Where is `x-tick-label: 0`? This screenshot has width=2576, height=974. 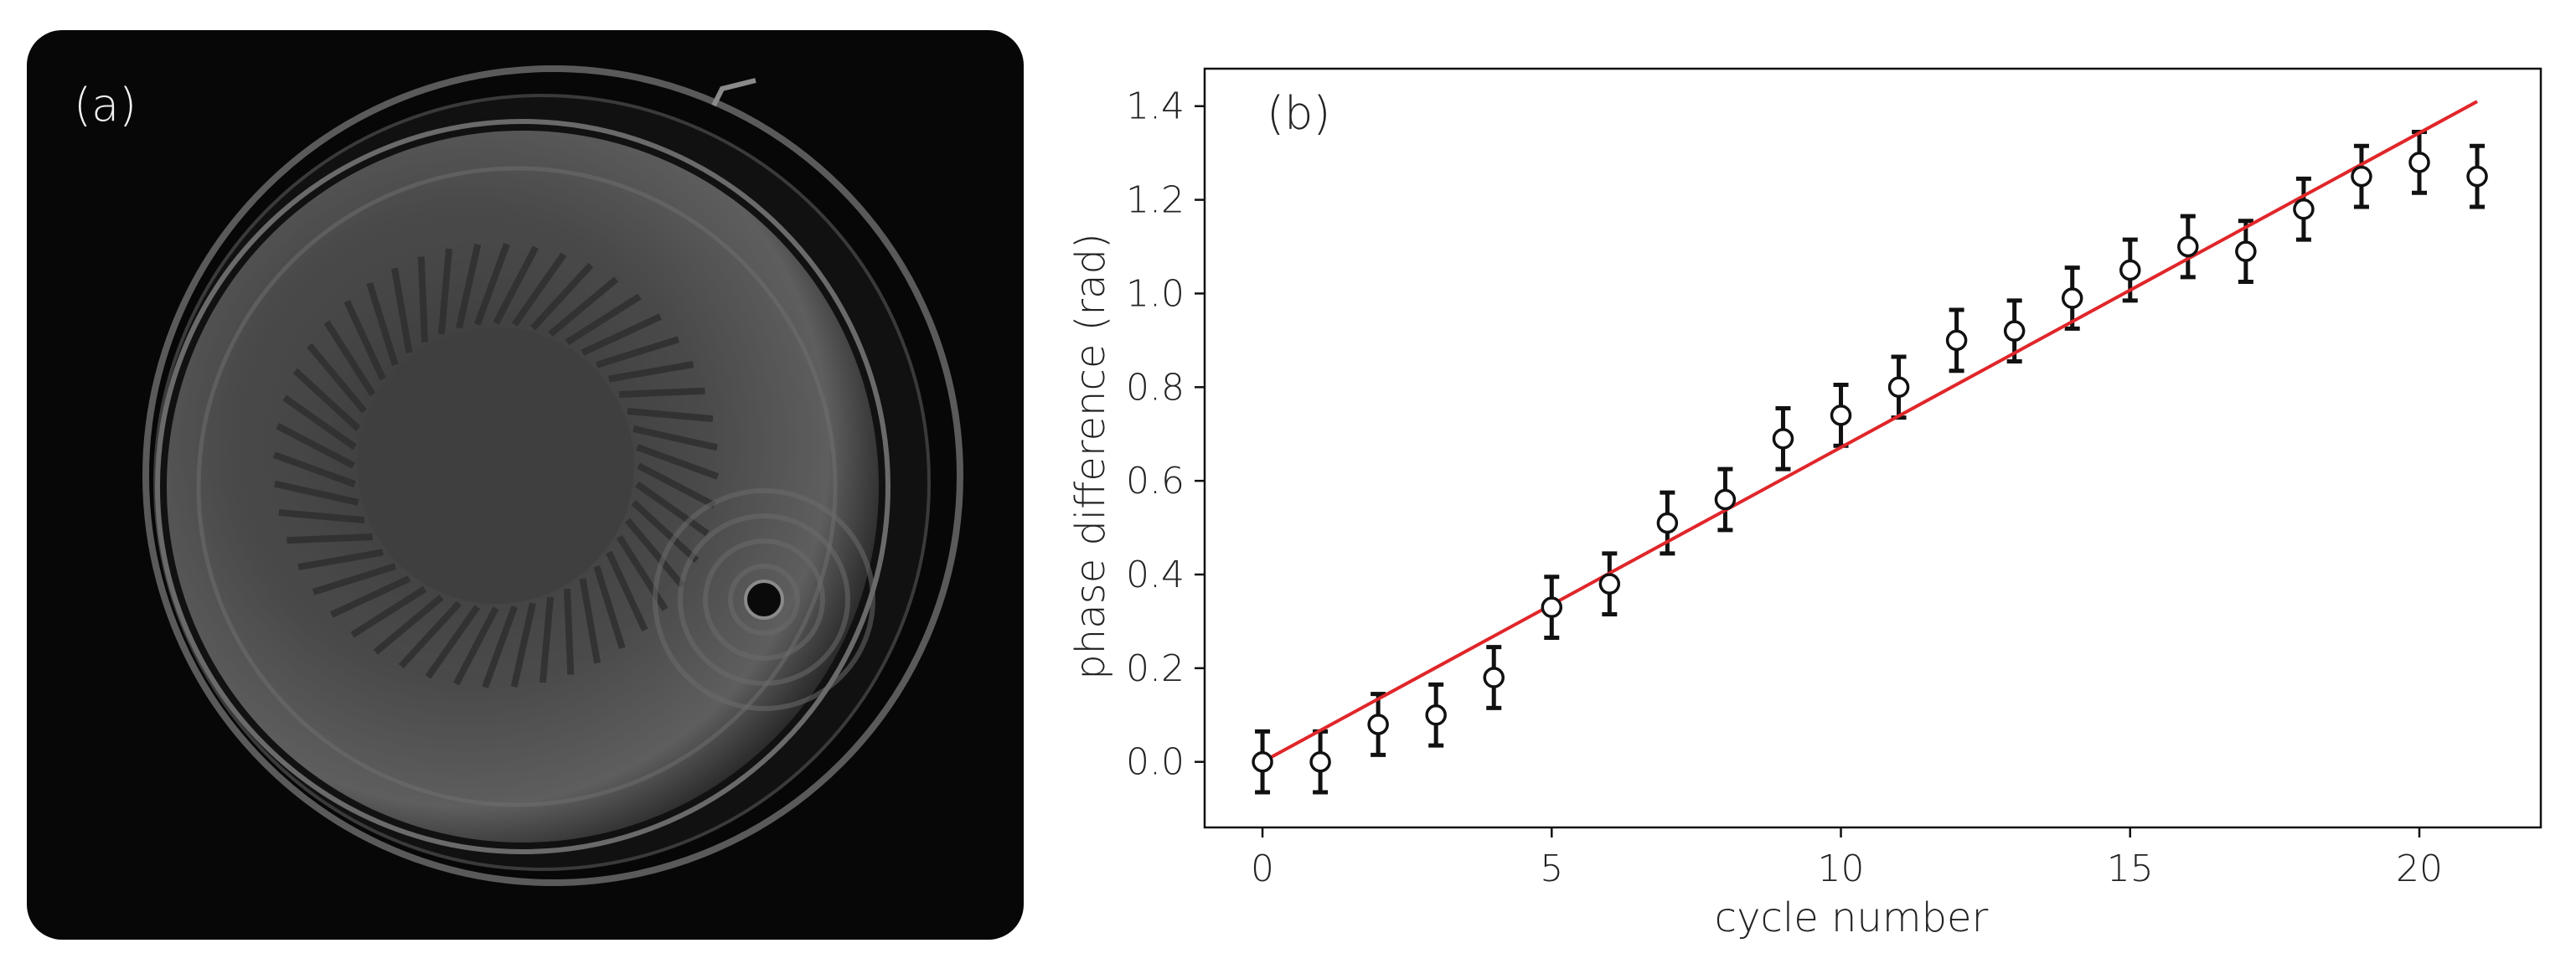 x-tick-label: 0 is located at coordinates (1262, 869).